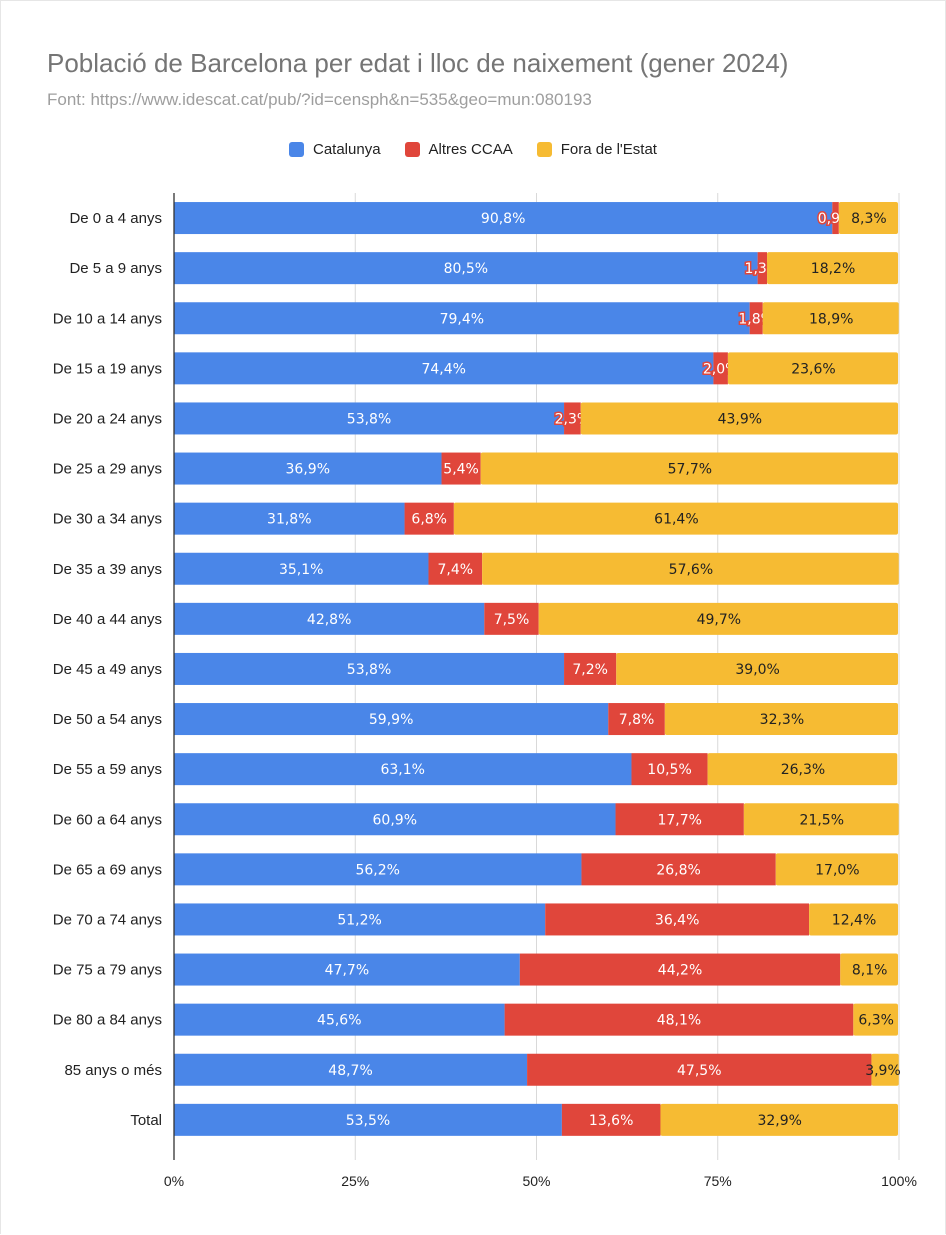 The width and height of the screenshot is (946, 1235). I want to click on data-label: 74,4%, so click(443, 369).